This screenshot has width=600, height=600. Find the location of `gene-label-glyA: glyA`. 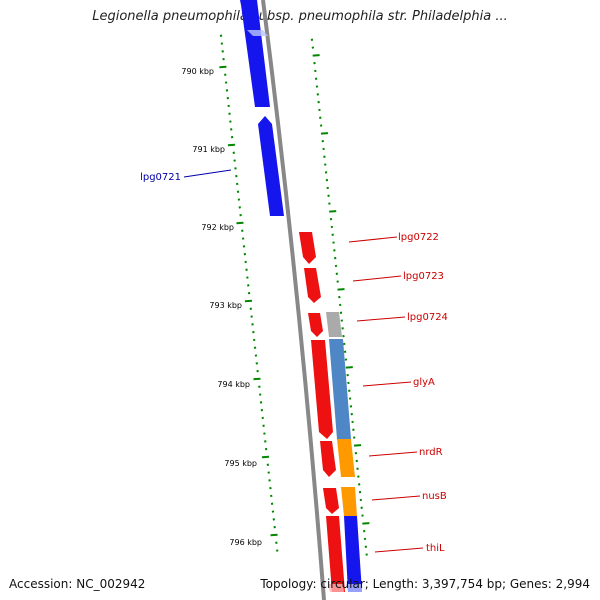

gene-label-glyA: glyA is located at coordinates (424, 382).